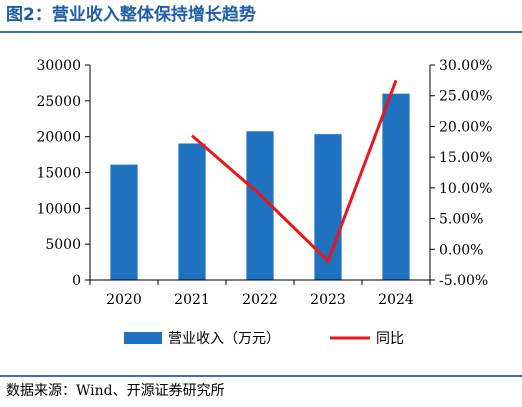 This screenshot has height=407, width=522. What do you see at coordinates (58, 138) in the screenshot?
I see `left-tick-label: 20000` at bounding box center [58, 138].